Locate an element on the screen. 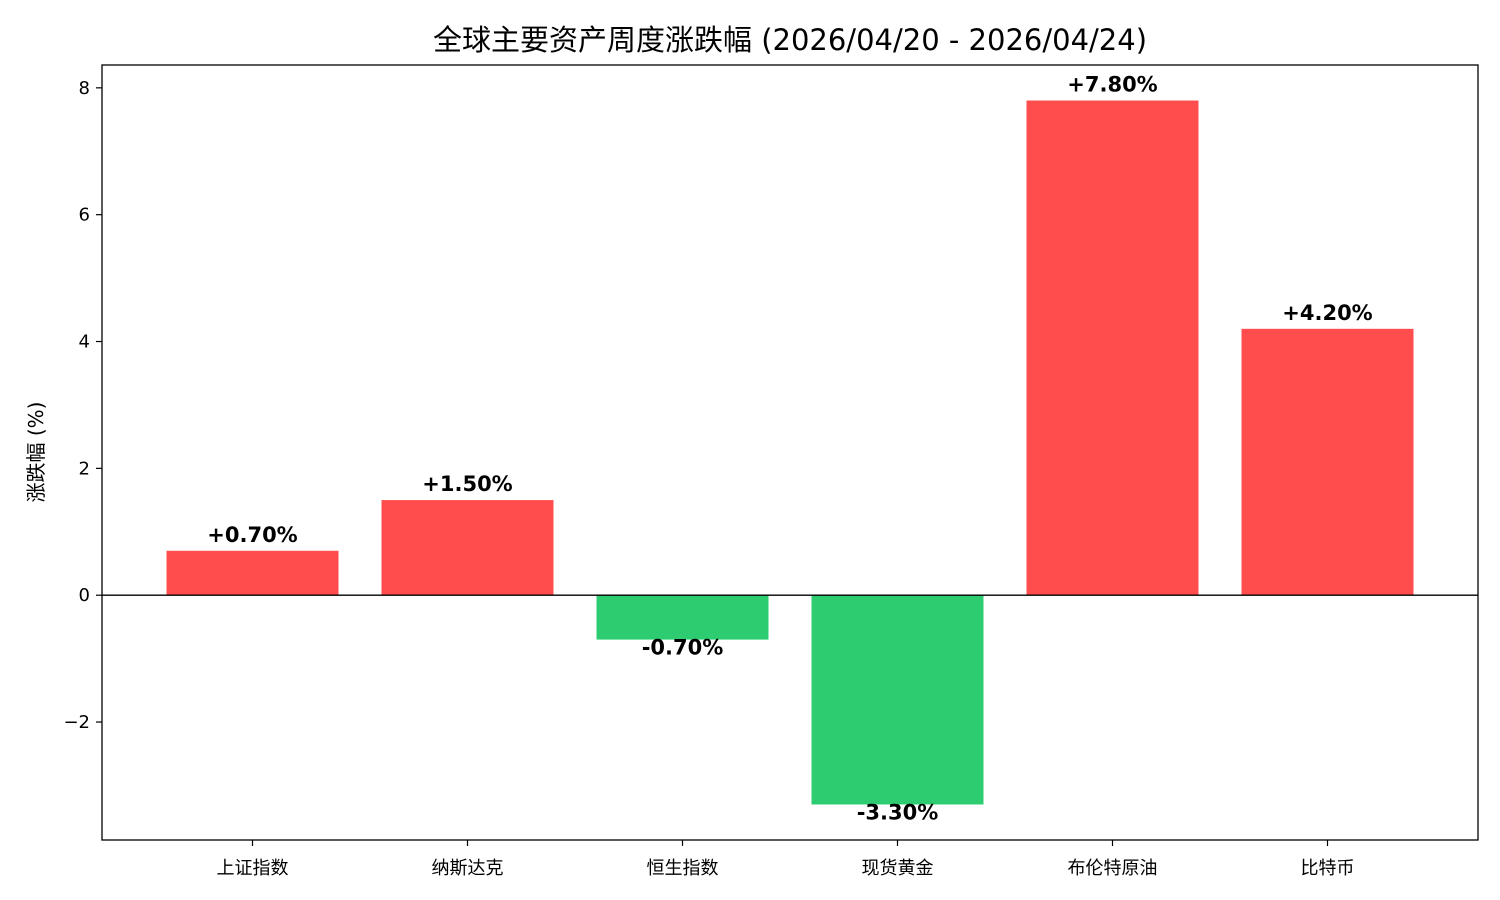 The width and height of the screenshot is (1500, 900). y-tick-label-4: 6 is located at coordinates (84, 215).